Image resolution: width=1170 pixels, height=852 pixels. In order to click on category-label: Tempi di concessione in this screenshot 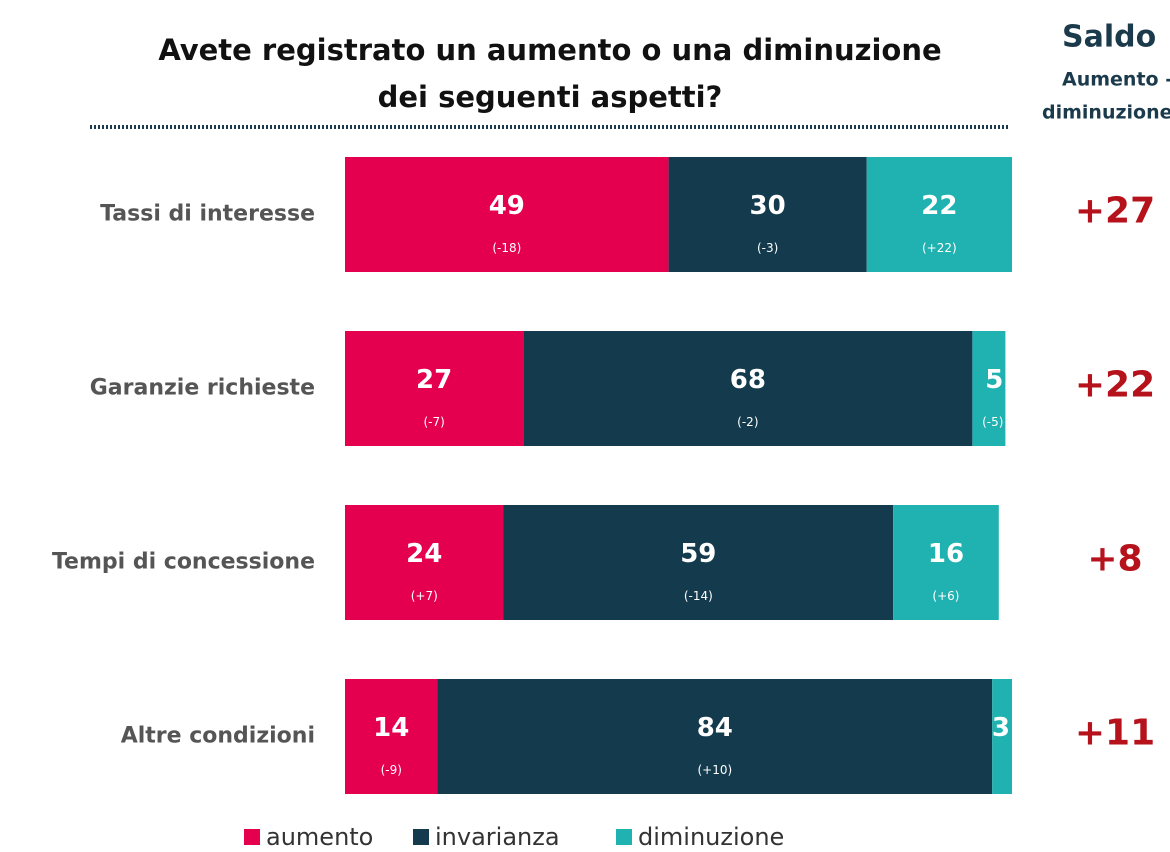, I will do `click(183, 562)`.